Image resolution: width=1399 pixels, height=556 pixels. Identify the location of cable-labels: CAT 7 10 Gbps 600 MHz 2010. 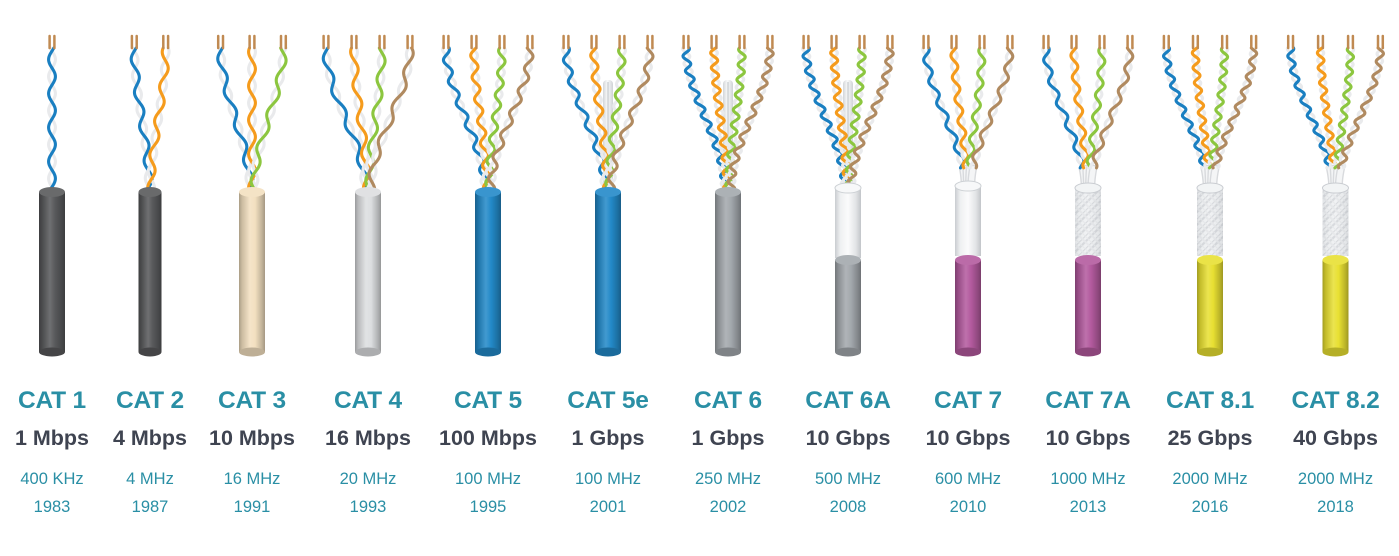
(968, 447).